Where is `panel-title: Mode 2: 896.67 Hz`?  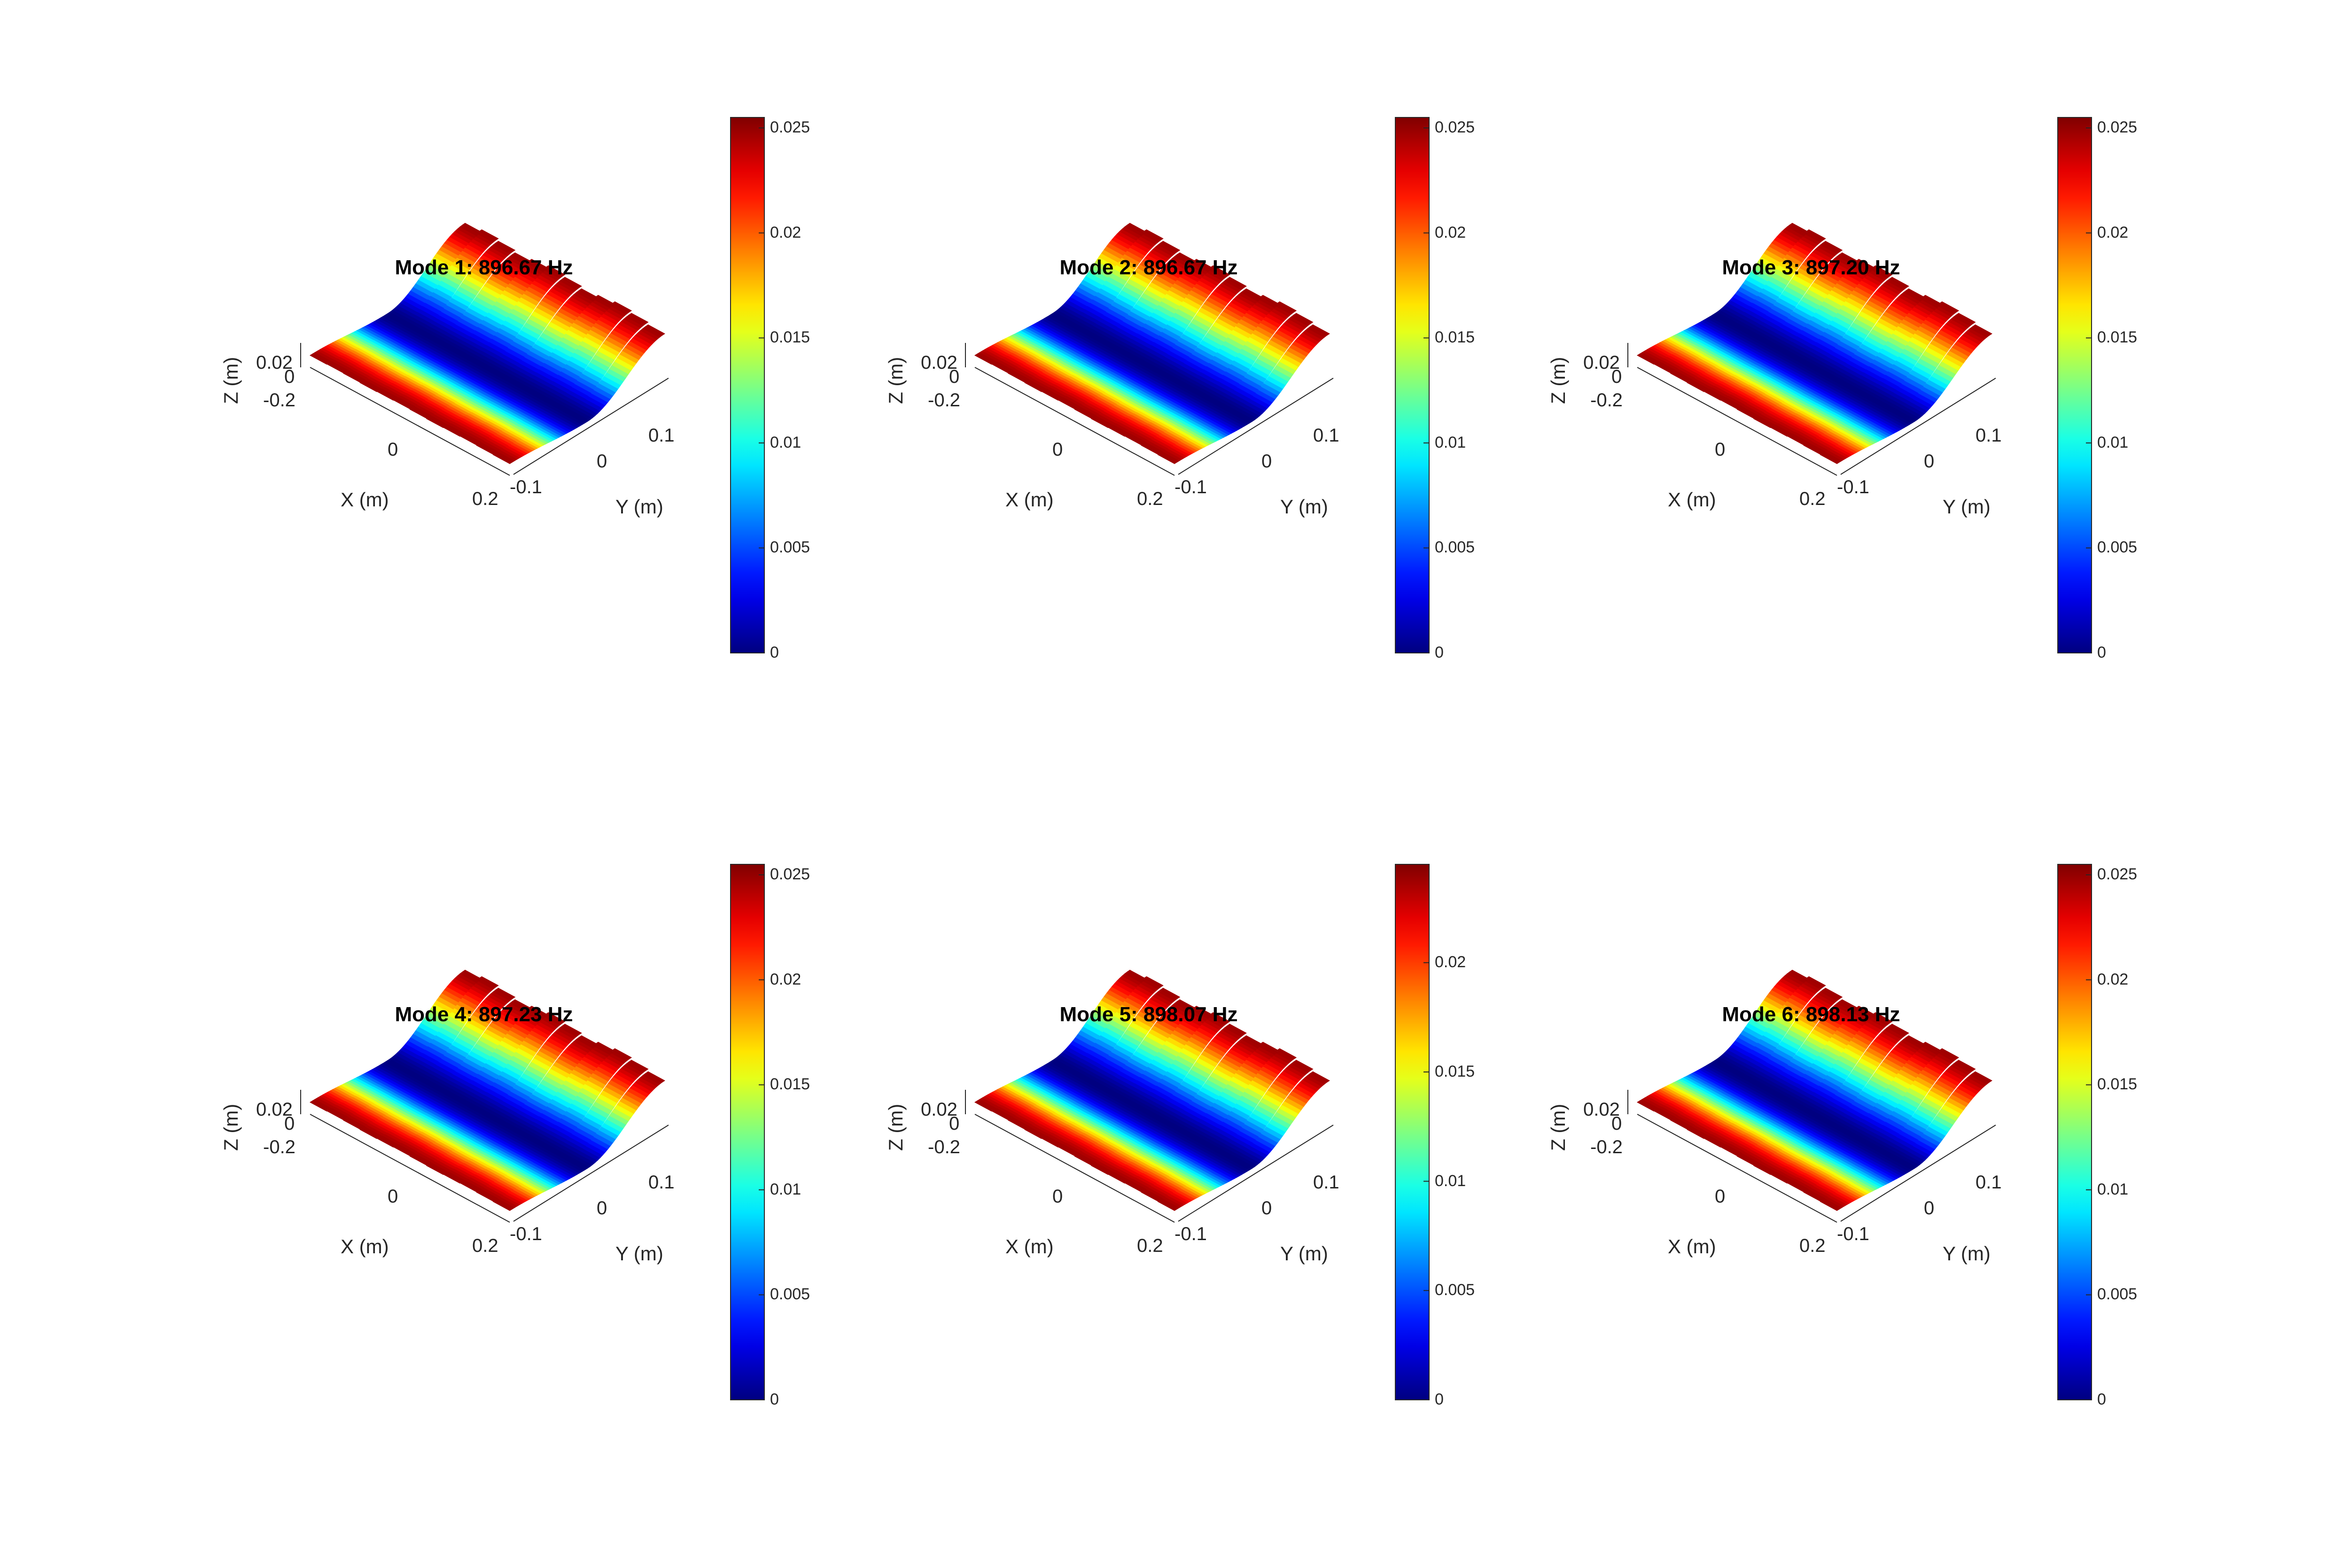
panel-title: Mode 2: 896.67 Hz is located at coordinates (1148, 267).